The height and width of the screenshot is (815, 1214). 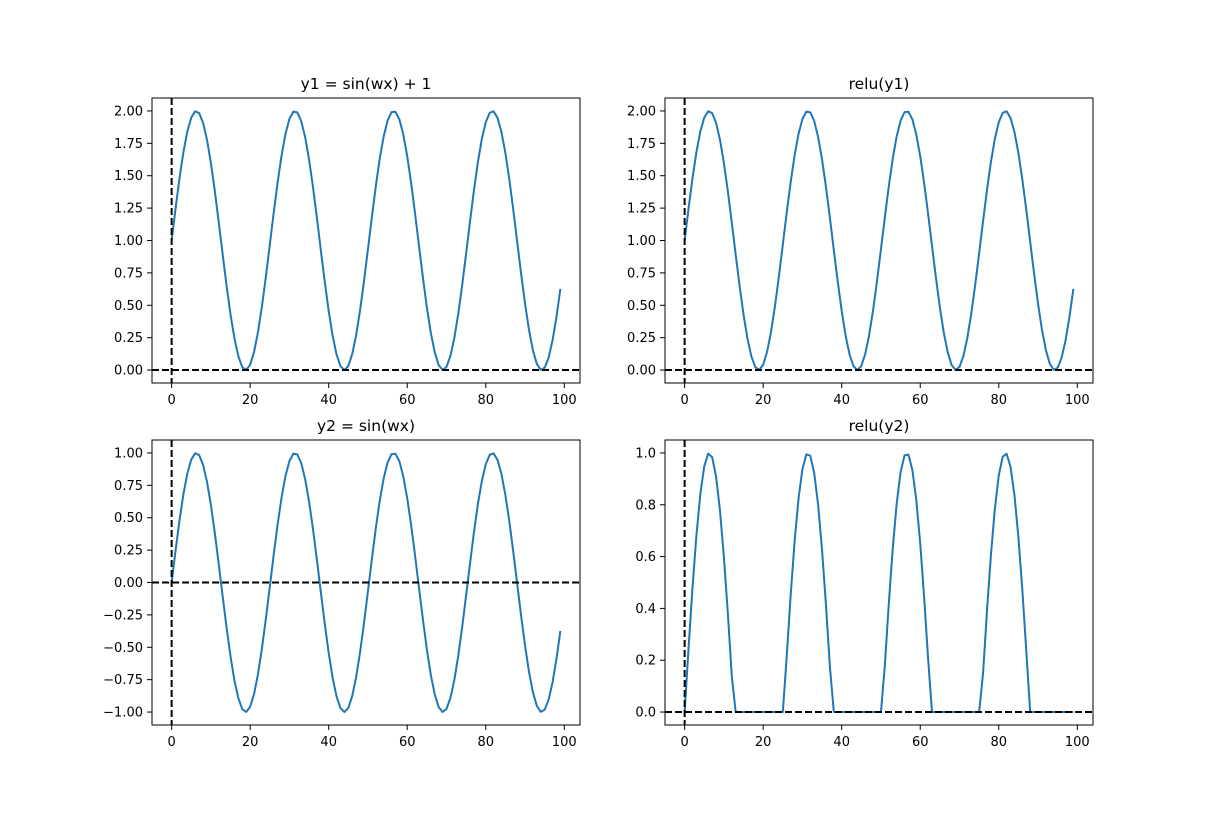 What do you see at coordinates (645, 505) in the screenshot?
I see `y-tick-label: 0.8` at bounding box center [645, 505].